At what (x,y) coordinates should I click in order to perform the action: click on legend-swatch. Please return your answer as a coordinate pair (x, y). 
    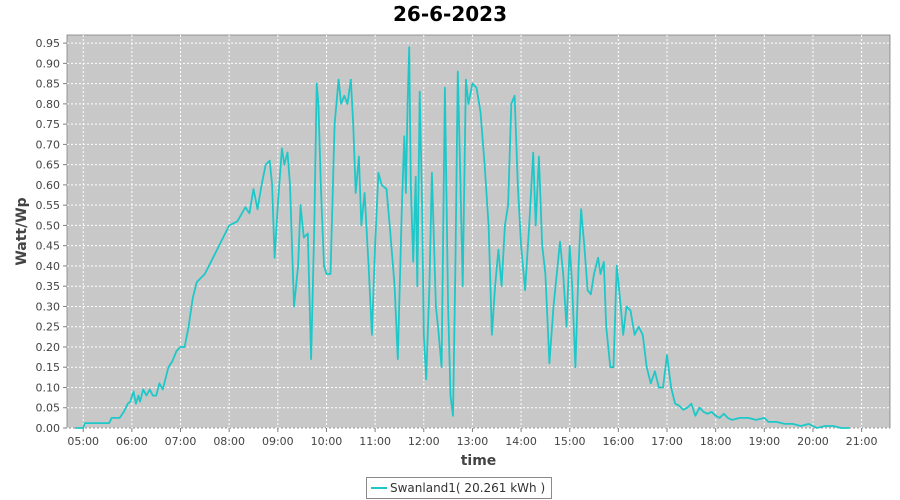
    Looking at the image, I should click on (379, 488).